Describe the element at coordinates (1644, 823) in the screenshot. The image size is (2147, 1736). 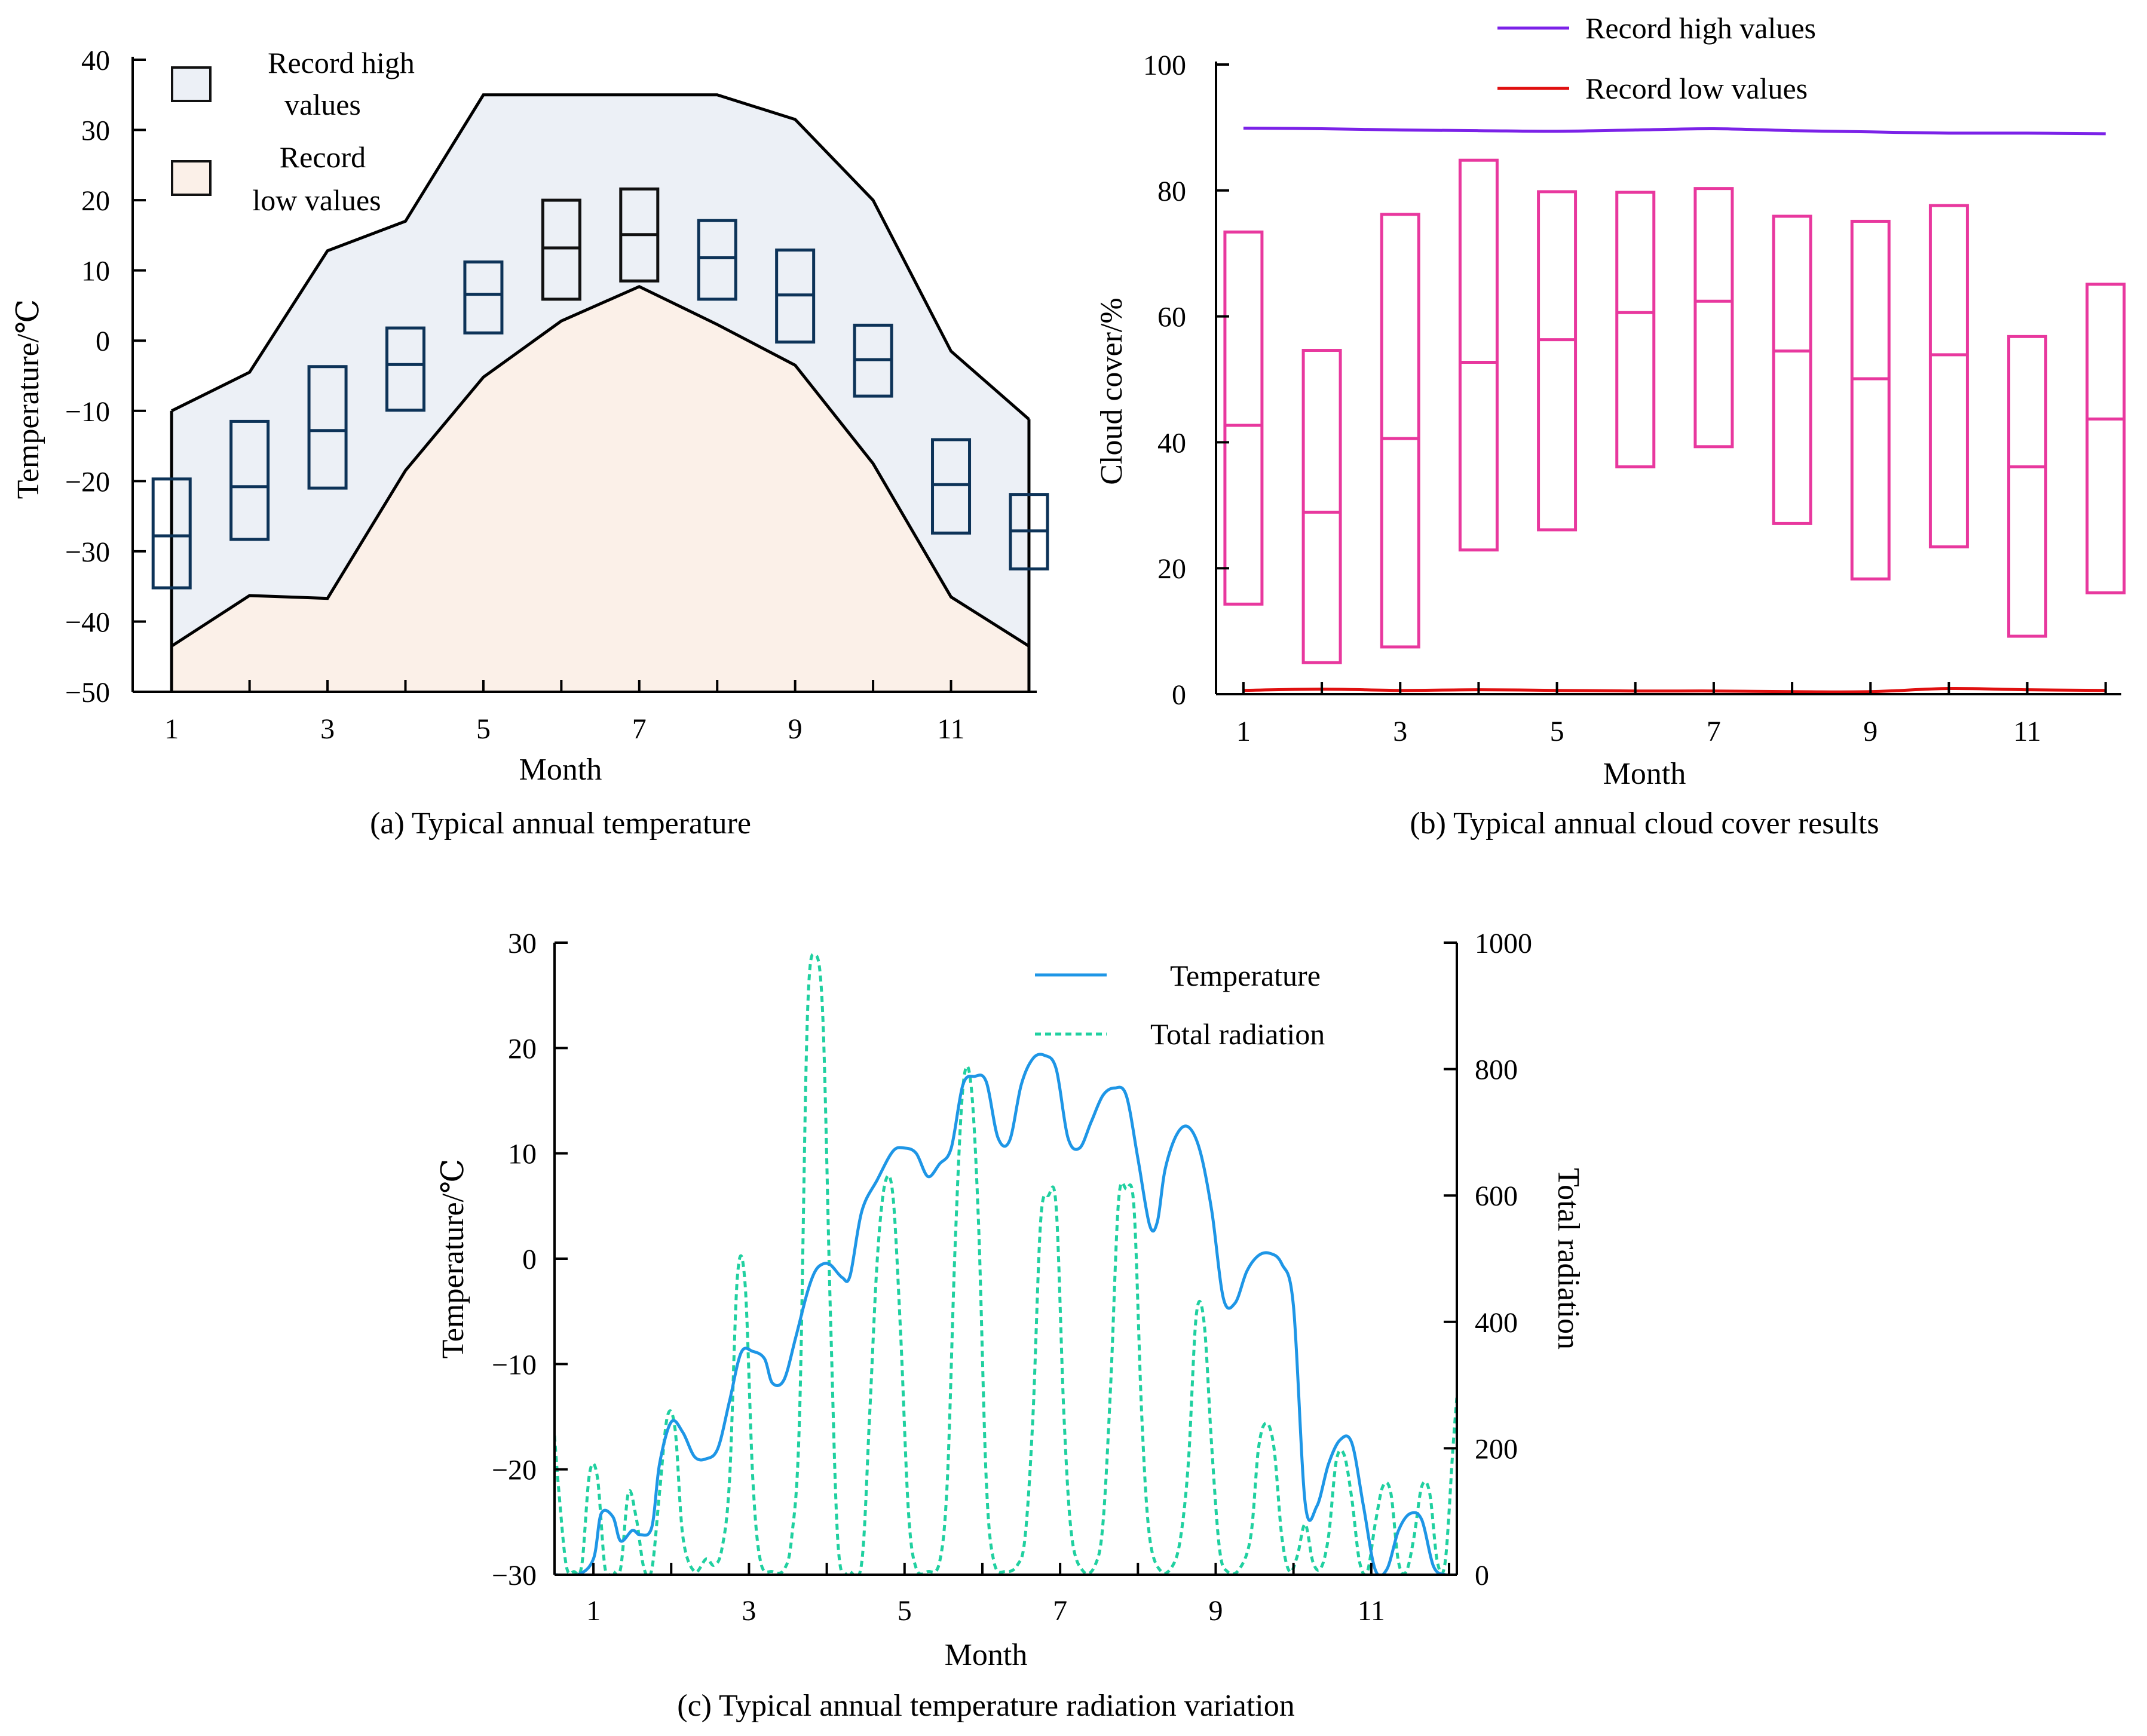
I see `panel-b-caption: (b) Typical annual cloud cover results` at that location.